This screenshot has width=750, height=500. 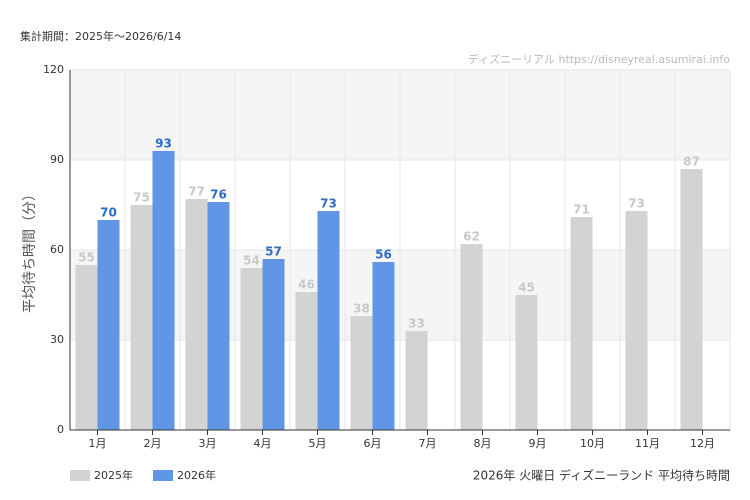 I want to click on value-label: 55, so click(x=86, y=258).